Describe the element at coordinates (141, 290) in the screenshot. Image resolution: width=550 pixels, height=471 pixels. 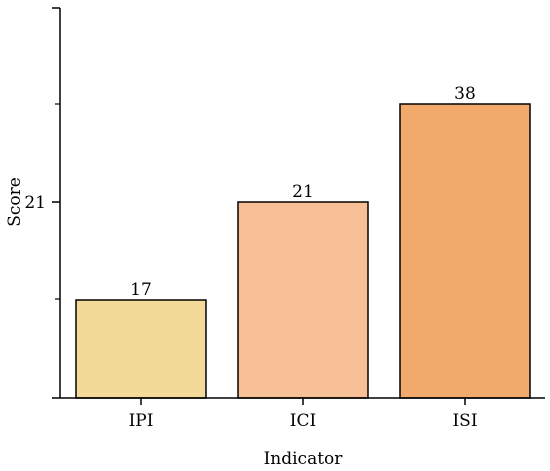
I see `data-label-ipi: 17` at that location.